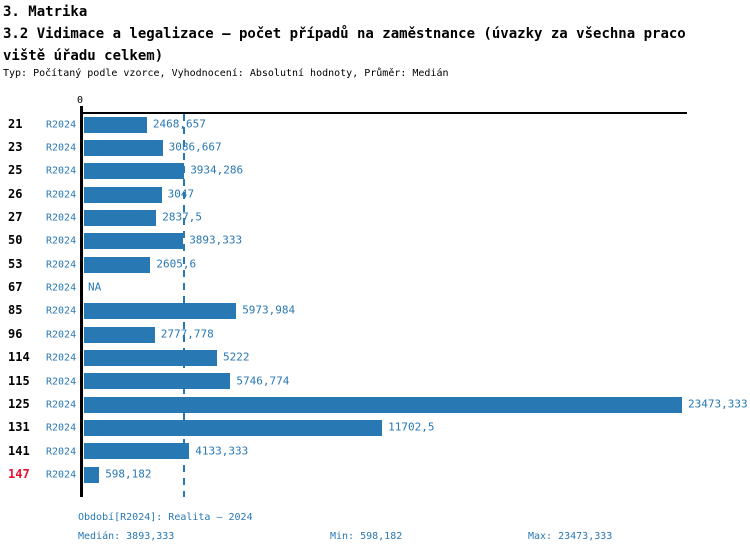 This screenshot has height=558, width=750. Describe the element at coordinates (375, 381) in the screenshot. I see `chart-row: 115 R2024 5746,774` at that location.